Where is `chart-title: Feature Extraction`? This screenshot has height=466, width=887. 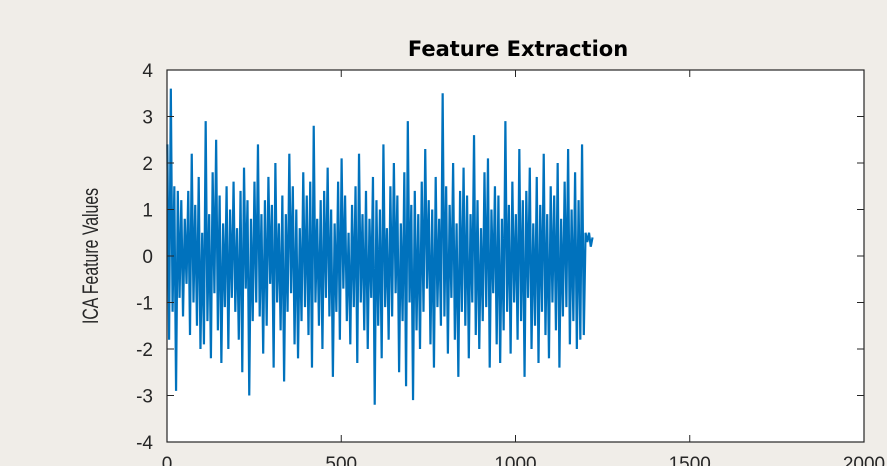
chart-title: Feature Extraction is located at coordinates (518, 49).